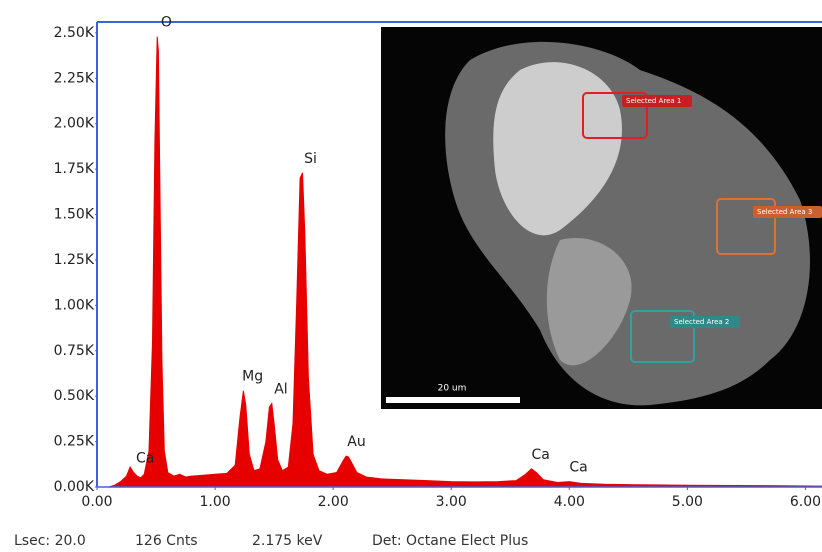 The image size is (822, 552). Describe the element at coordinates (74, 260) in the screenshot. I see `y-tick-label: 1.25K` at that location.